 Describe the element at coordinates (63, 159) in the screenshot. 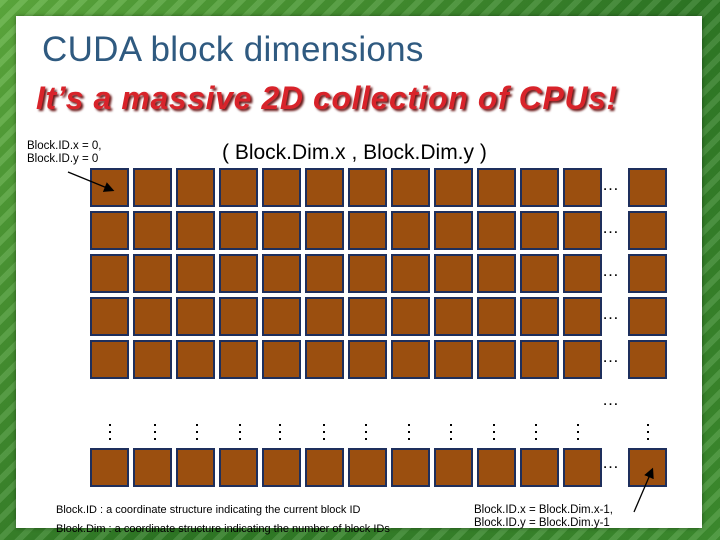

I see `top-left-label-line-2: Block.ID.y = 0` at that location.